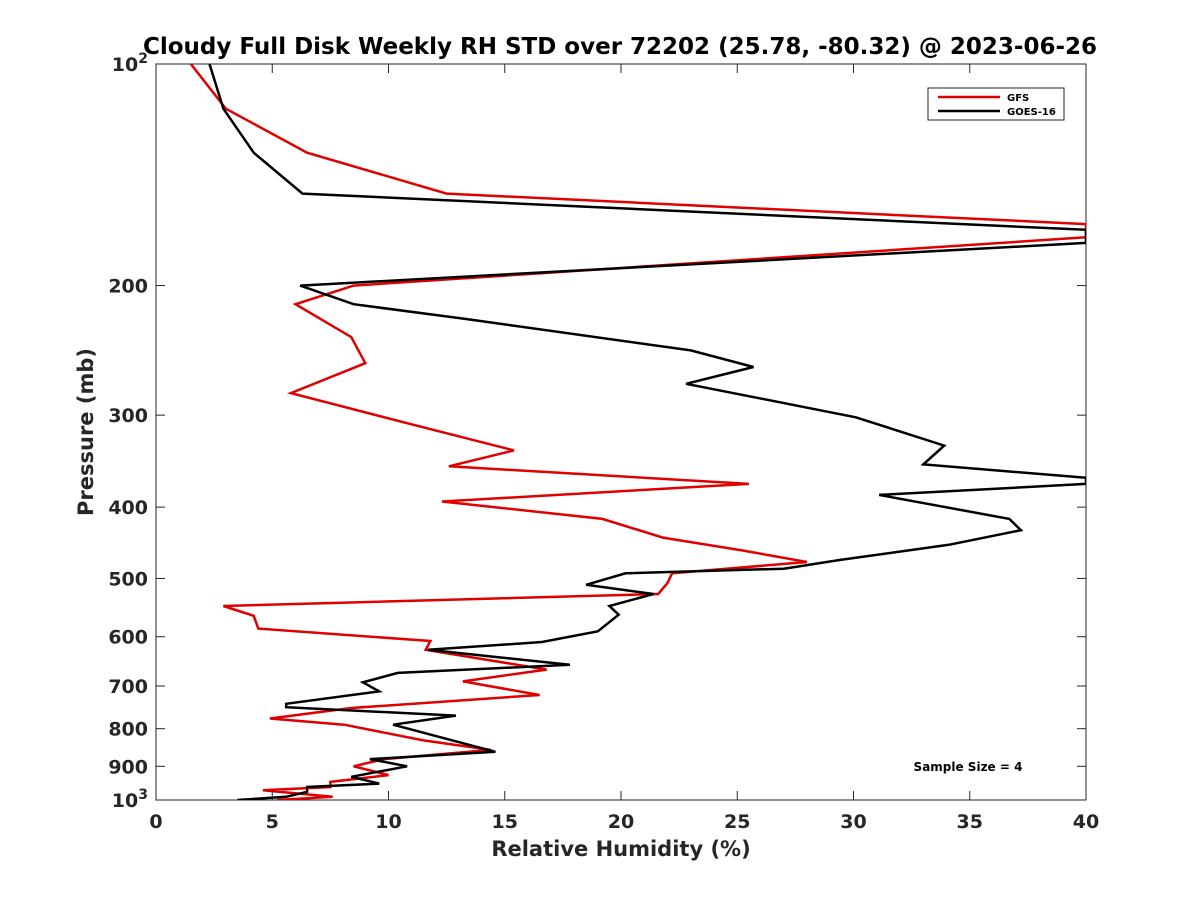 Image resolution: width=1200 pixels, height=904 pixels. Describe the element at coordinates (128, 687) in the screenshot. I see `y-tick-label: 700` at that location.